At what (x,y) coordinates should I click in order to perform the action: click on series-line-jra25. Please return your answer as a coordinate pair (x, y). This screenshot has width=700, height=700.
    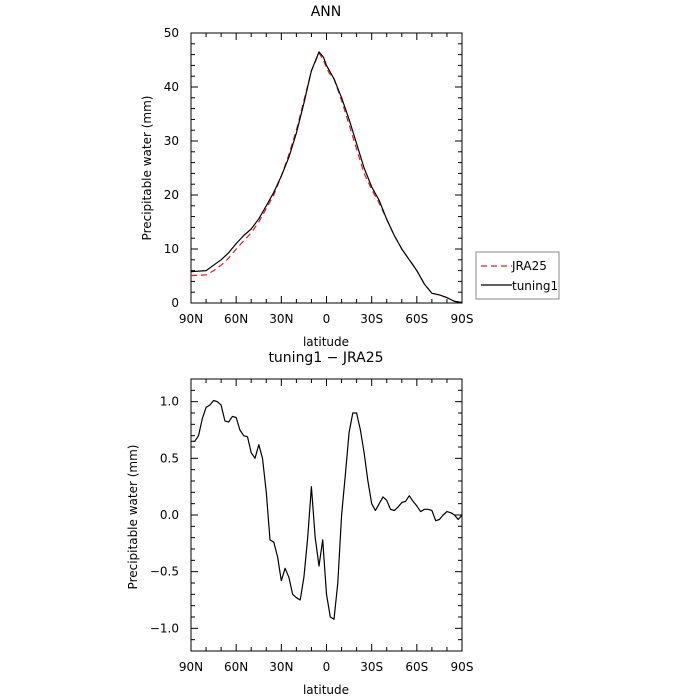
    Looking at the image, I should click on (326, 178).